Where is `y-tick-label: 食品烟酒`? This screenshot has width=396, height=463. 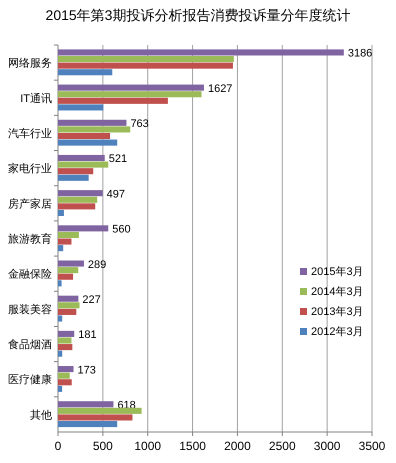
y-tick-label: 食品烟酒 is located at coordinates (30, 345).